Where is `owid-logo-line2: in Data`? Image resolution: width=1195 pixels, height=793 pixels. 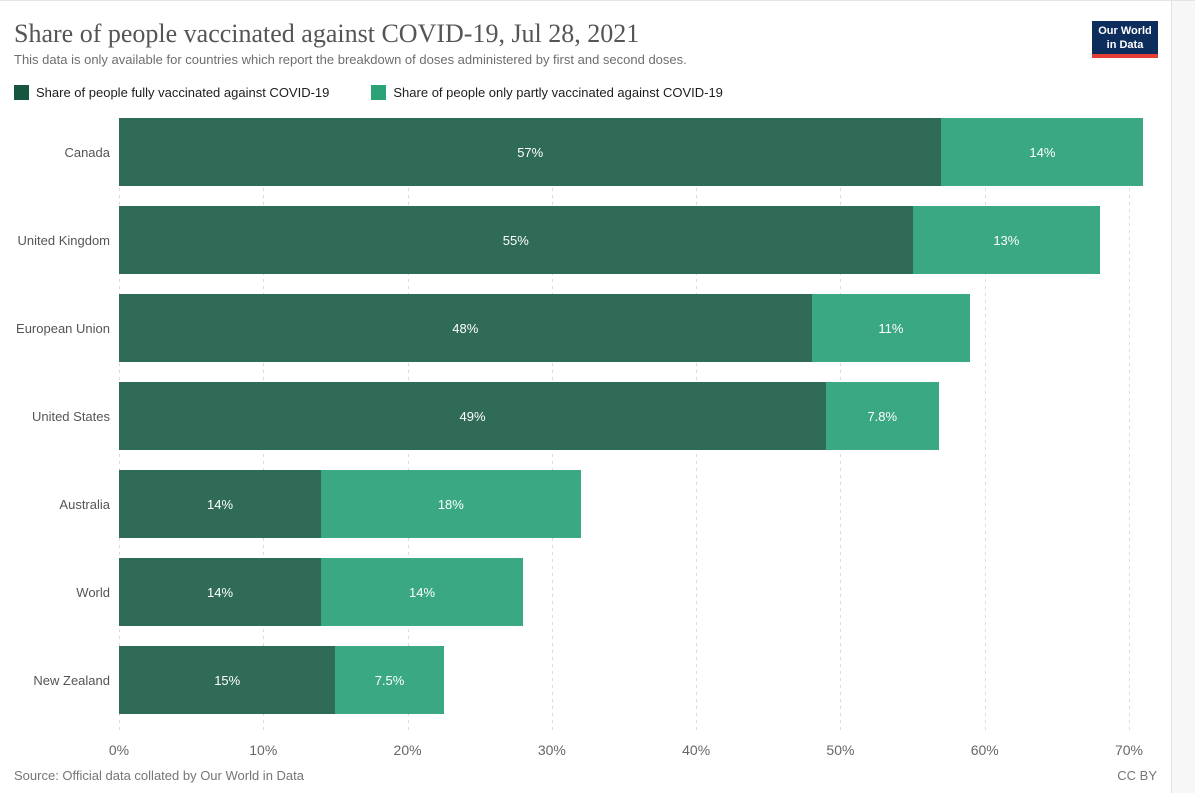
owid-logo-line2: in Data is located at coordinates (1125, 45).